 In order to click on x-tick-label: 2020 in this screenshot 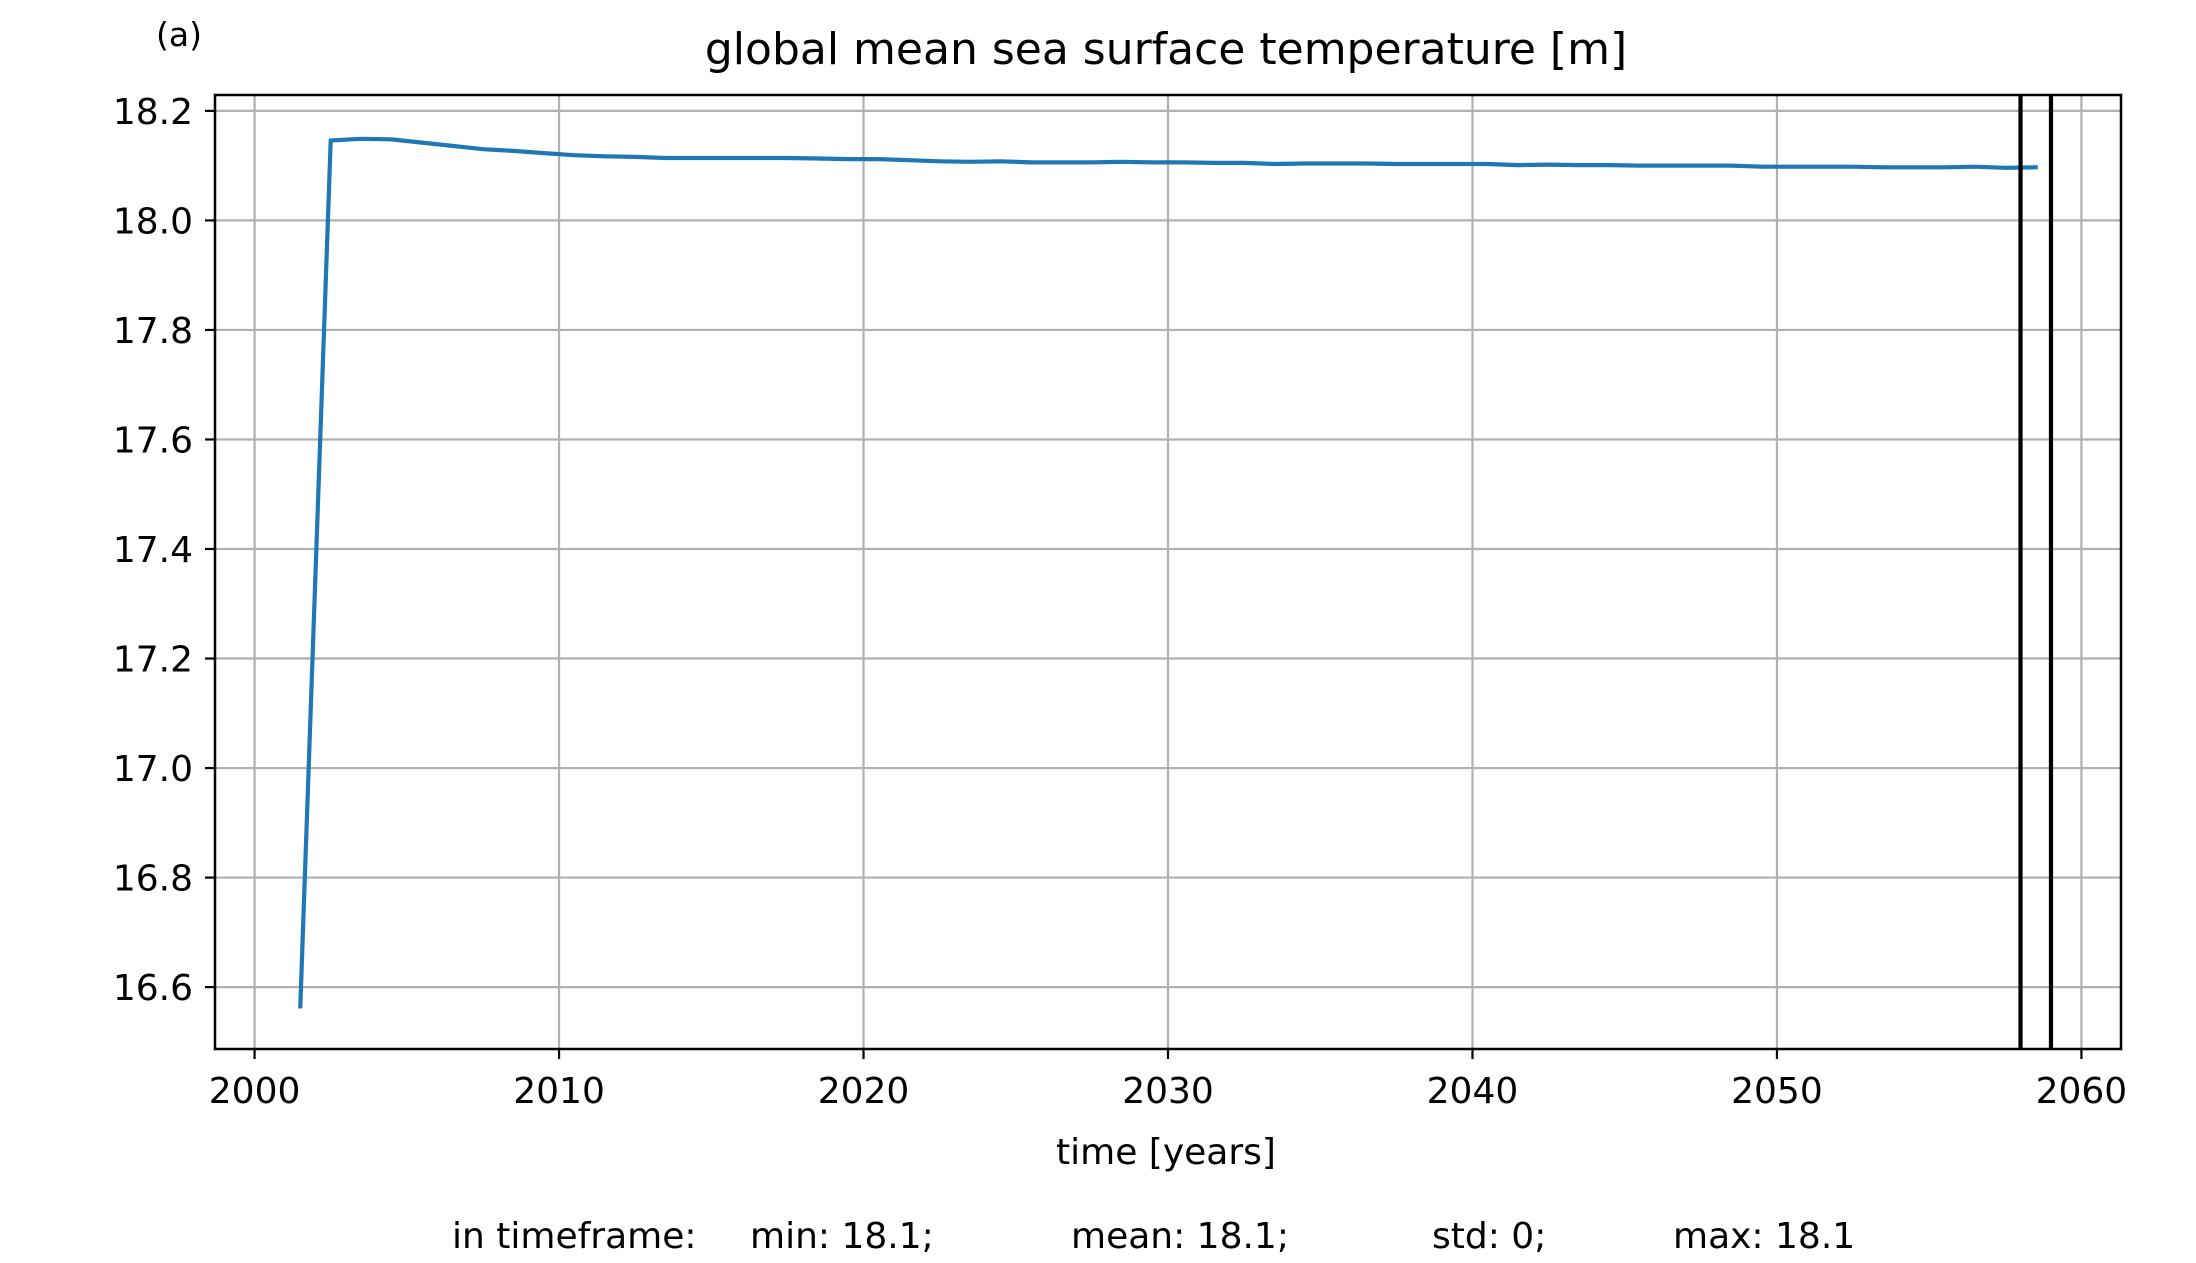, I will do `click(864, 1091)`.